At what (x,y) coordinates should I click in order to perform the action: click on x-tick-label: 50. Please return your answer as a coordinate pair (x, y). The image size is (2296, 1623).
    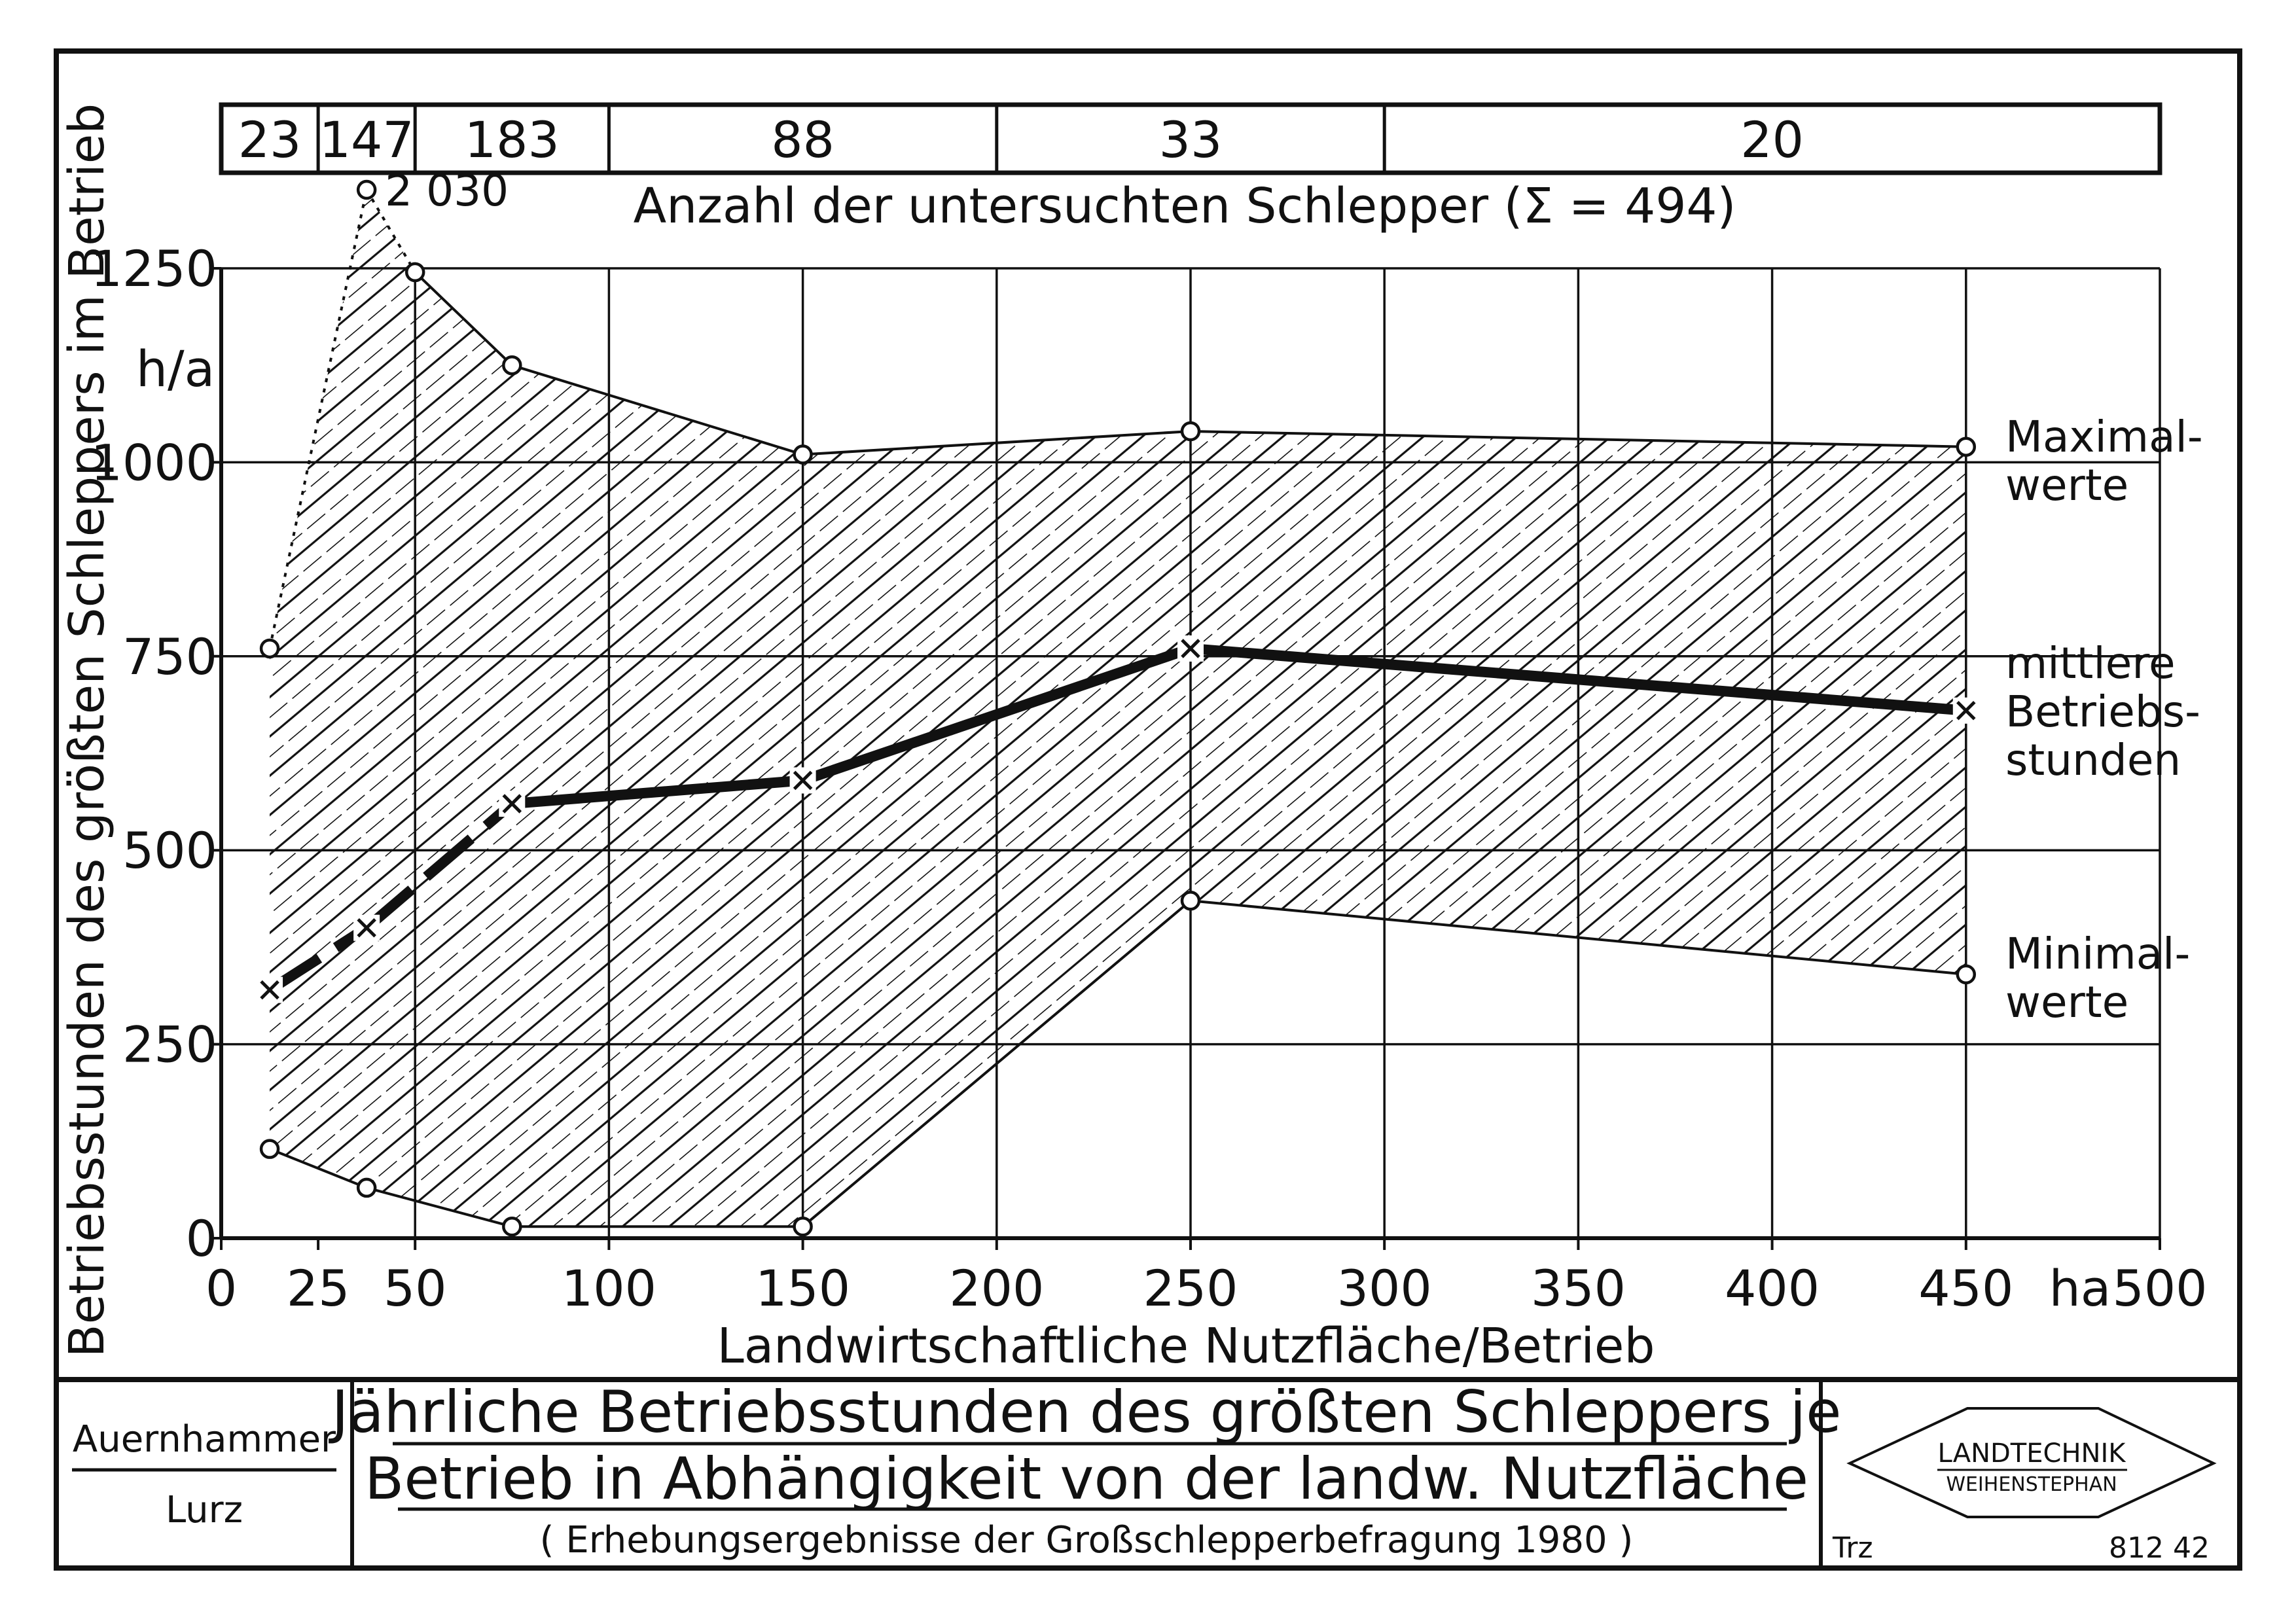
    Looking at the image, I should click on (415, 1288).